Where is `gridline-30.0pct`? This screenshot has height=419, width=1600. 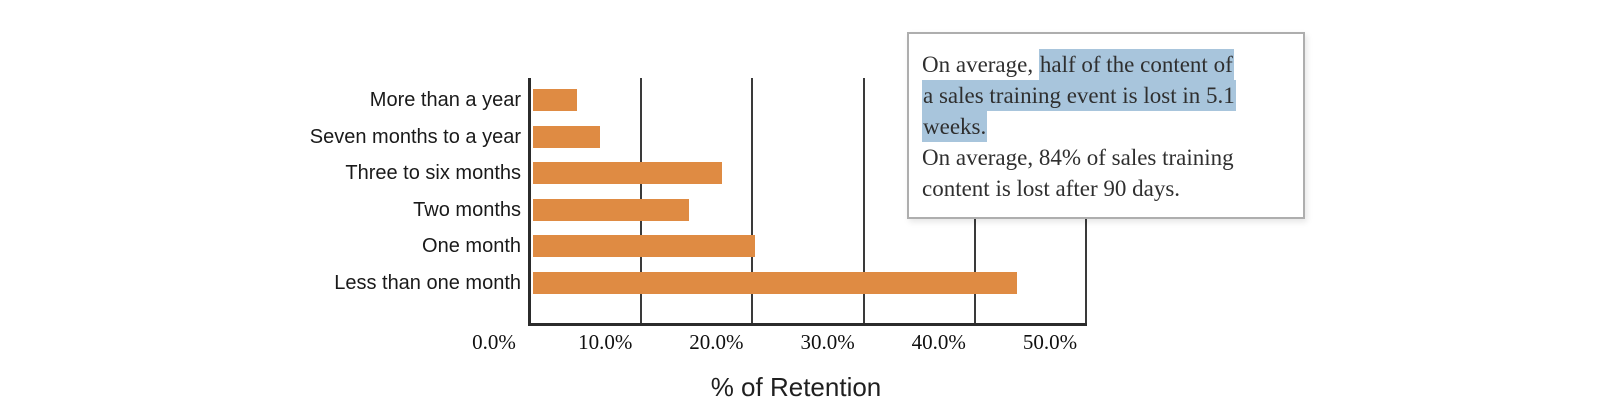
gridline-30.0pct is located at coordinates (863, 200).